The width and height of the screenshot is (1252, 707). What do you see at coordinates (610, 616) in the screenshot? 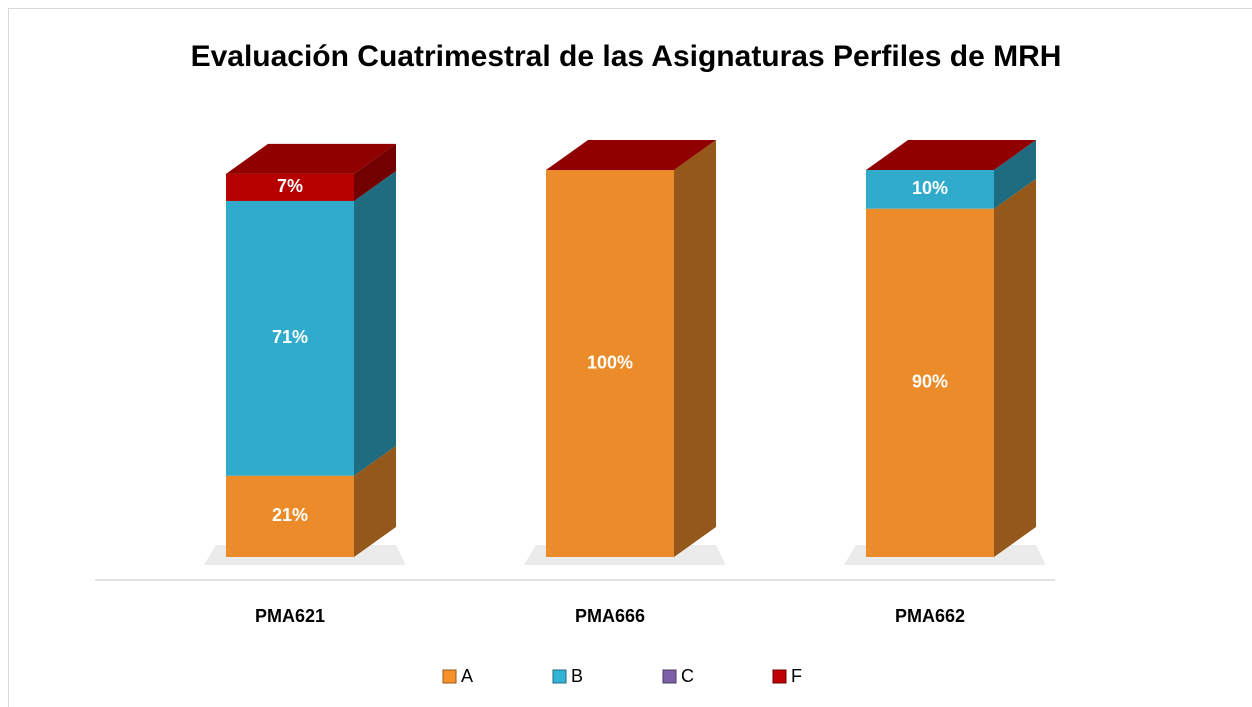
I see `x-tick-label: PMA666` at bounding box center [610, 616].